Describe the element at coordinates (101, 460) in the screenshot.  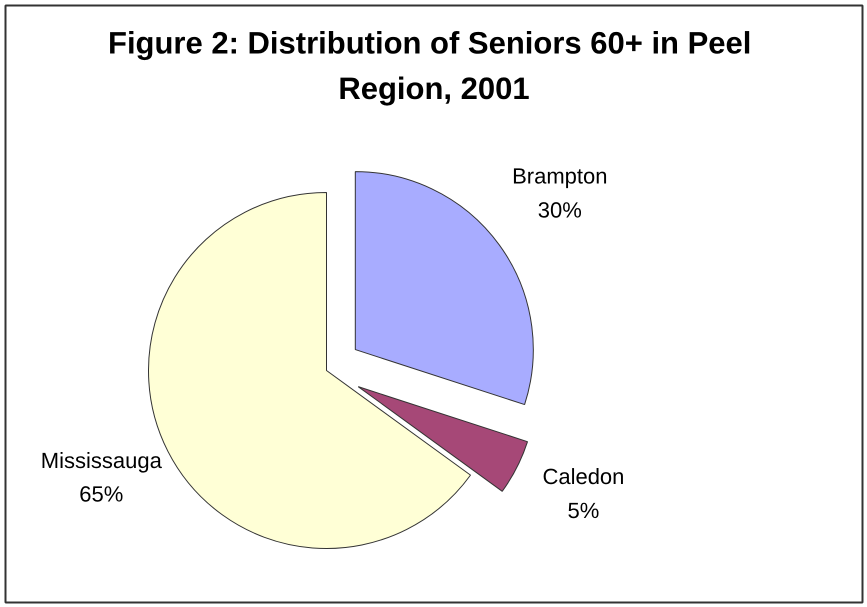
I see `slice-label: Mississauga` at that location.